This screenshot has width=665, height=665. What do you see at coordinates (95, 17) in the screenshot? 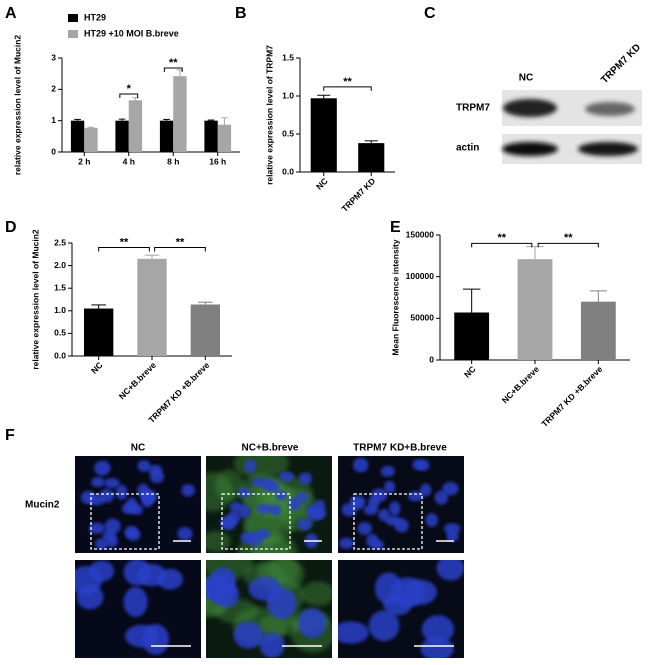
I see `legend-label: HT29` at bounding box center [95, 17].